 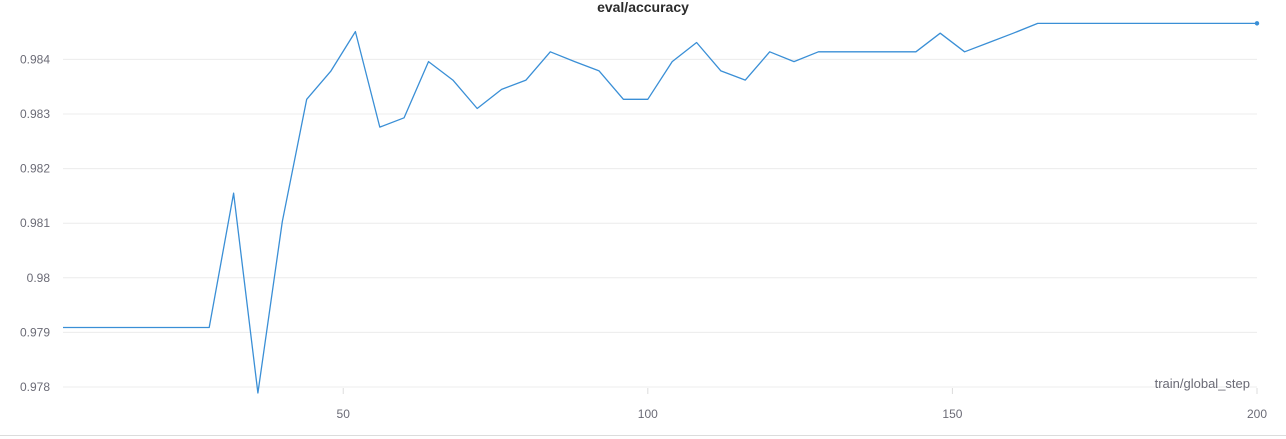 I want to click on y-tick-label: 0.982, so click(x=35, y=169).